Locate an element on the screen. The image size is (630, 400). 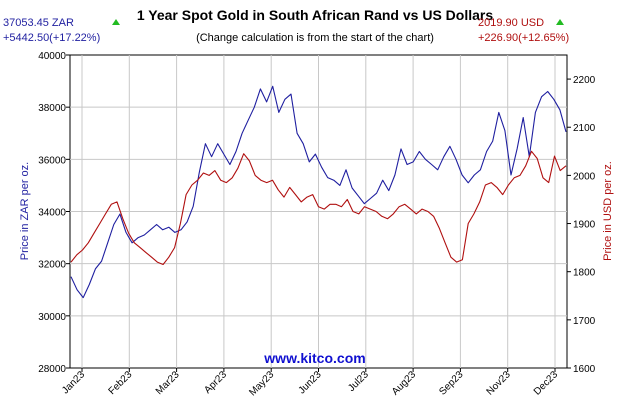
x-tick-label: Sep23 is located at coordinates (451, 383).